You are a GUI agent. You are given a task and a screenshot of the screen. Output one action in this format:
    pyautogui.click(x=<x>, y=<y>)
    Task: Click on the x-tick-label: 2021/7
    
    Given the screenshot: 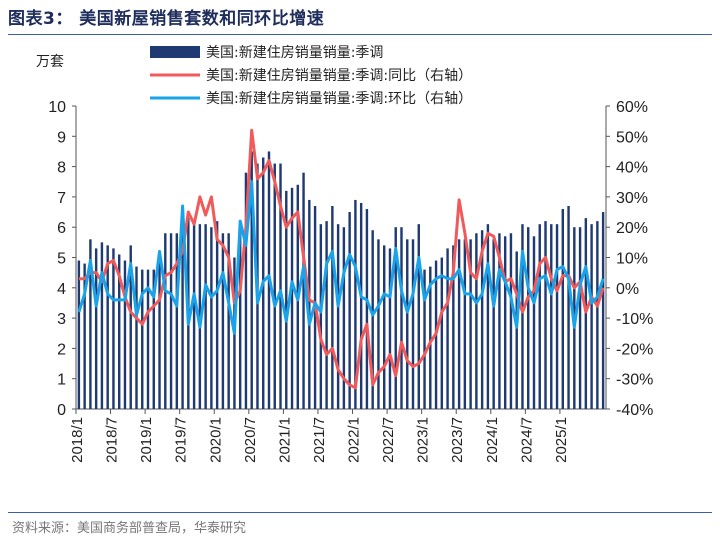 What is the action you would take?
    pyautogui.click(x=319, y=440)
    